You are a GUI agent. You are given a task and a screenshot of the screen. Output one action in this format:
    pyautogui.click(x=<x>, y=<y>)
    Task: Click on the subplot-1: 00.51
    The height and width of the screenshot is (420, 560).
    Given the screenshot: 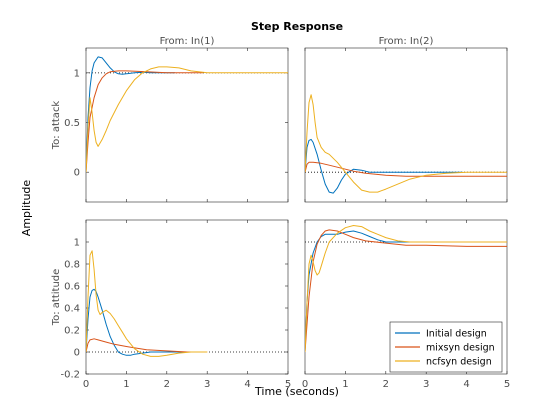 What is the action you would take?
    pyautogui.click(x=176, y=125)
    